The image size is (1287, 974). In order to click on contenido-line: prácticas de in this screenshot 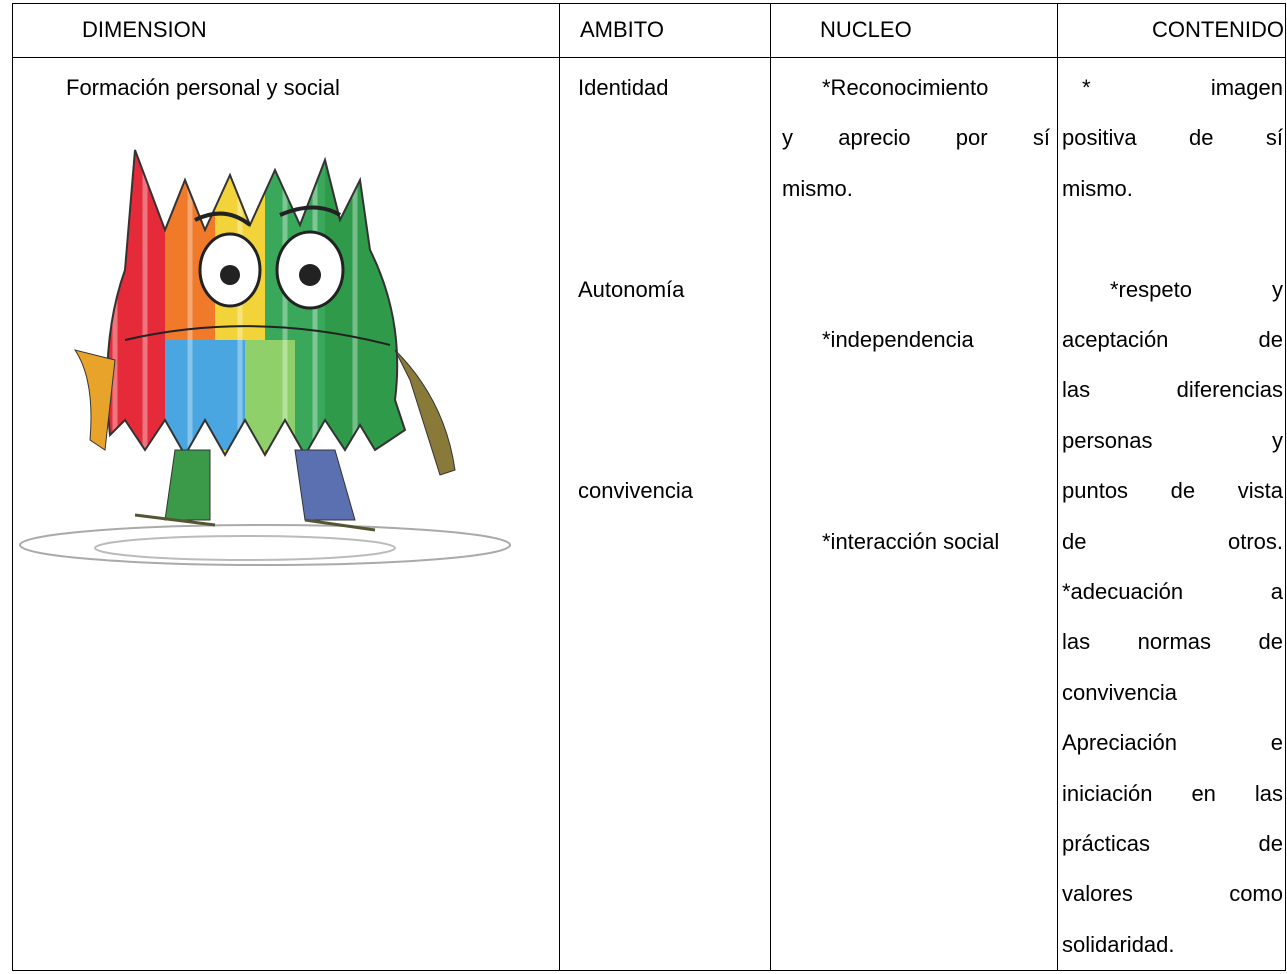, I will do `click(1172, 843)`.